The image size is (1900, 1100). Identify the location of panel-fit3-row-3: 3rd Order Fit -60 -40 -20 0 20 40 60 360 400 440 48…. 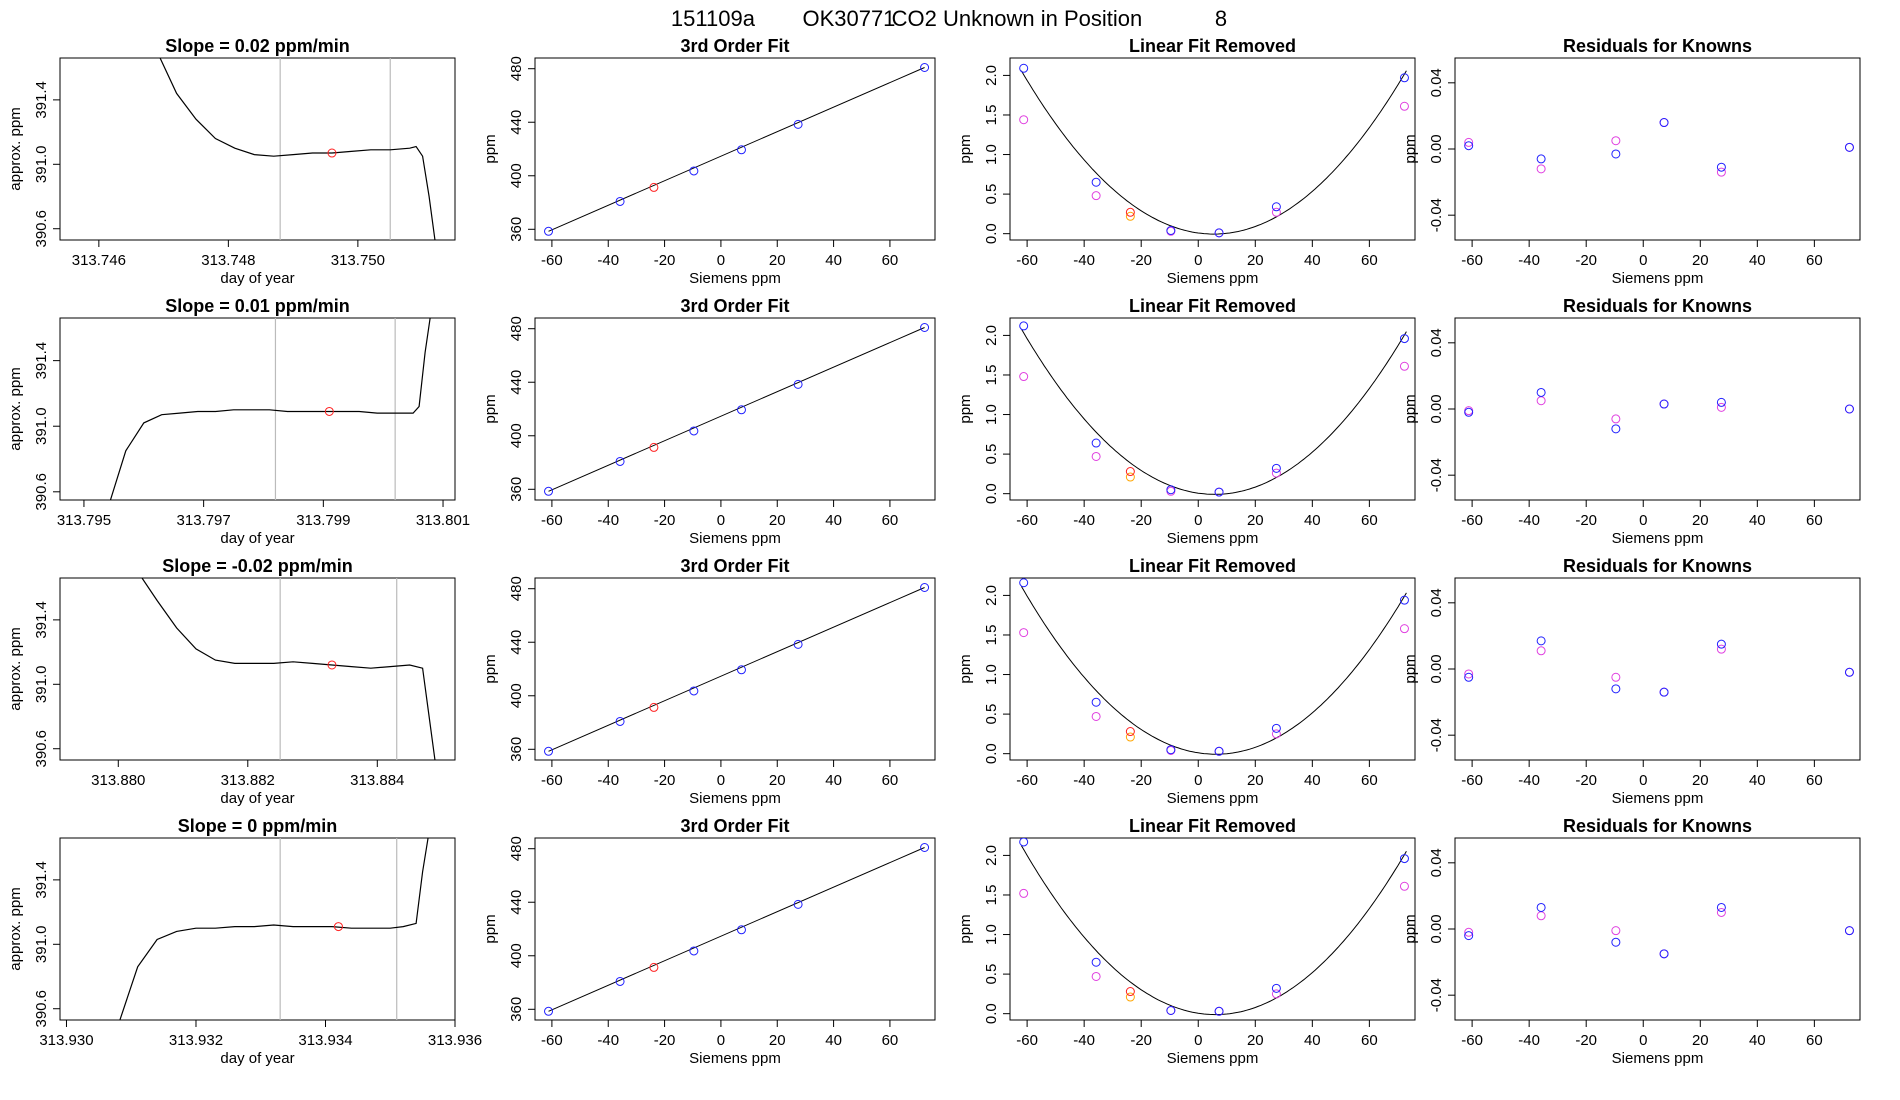
(709, 681).